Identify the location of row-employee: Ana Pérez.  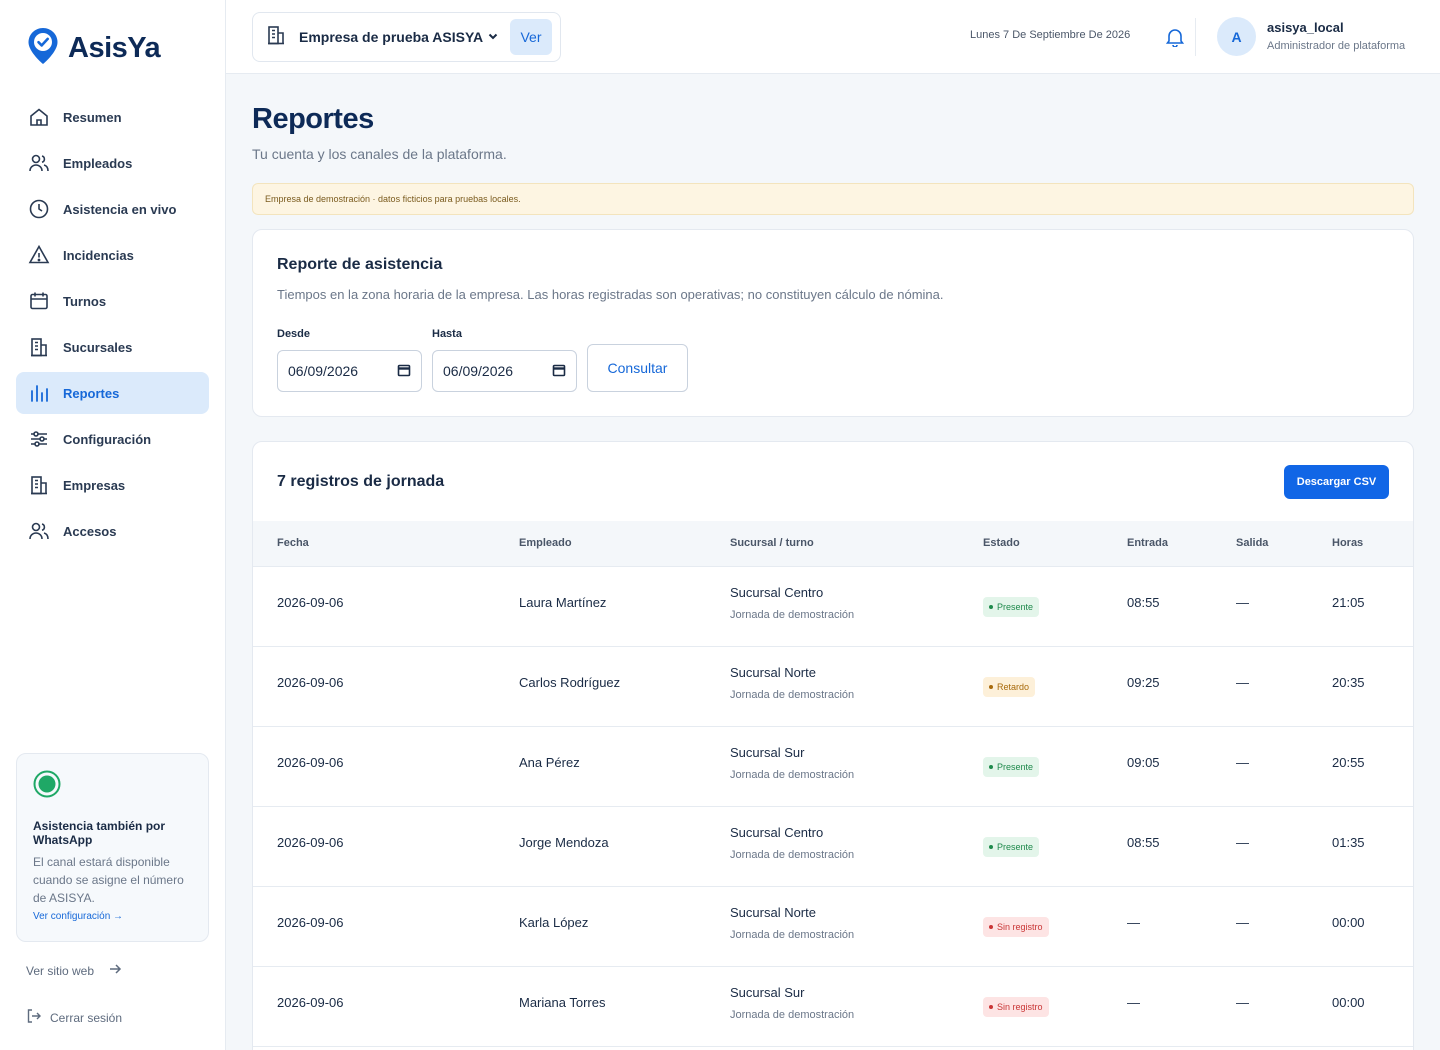
(549, 762).